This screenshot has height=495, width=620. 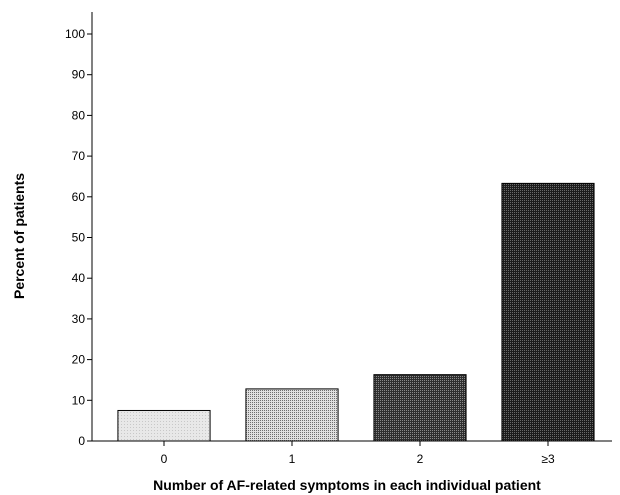 I want to click on y-tick-label: 100, so click(x=75, y=34).